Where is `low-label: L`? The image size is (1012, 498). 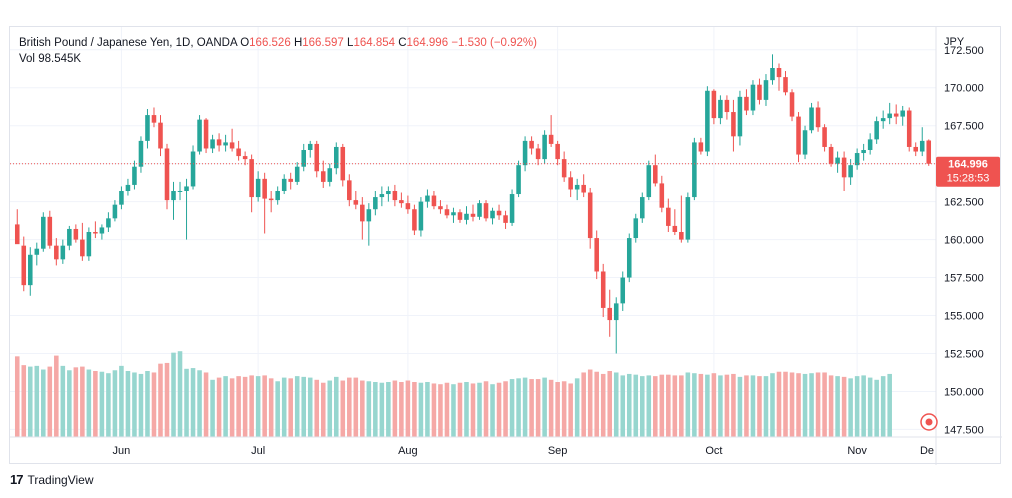
low-label: L is located at coordinates (350, 43).